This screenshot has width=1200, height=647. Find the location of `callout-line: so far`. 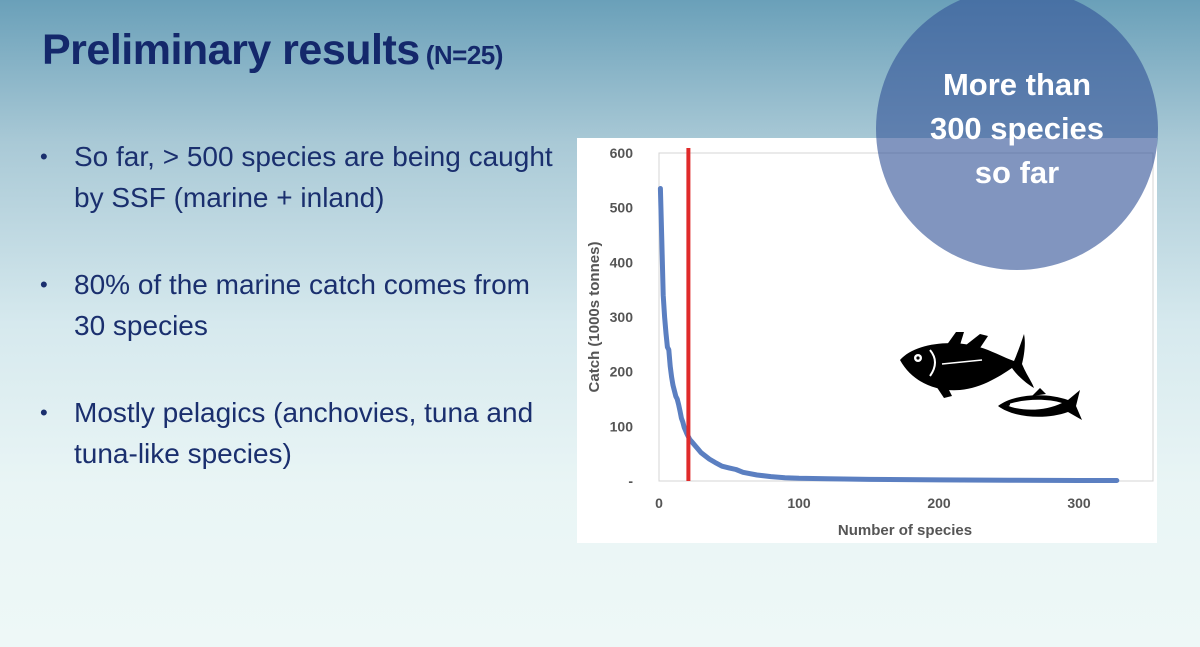

callout-line: so far is located at coordinates (1017, 172).